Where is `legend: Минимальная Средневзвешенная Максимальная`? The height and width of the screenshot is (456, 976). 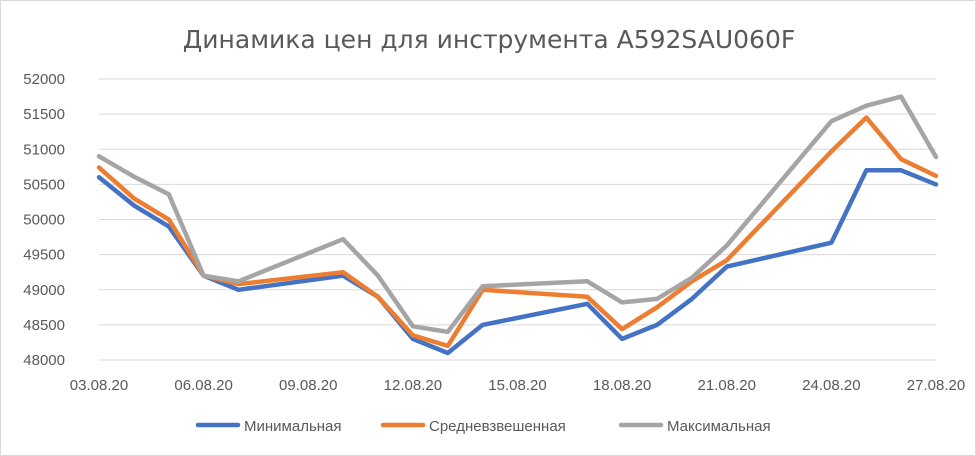 legend: Минимальная Средневзвешенная Максимальная is located at coordinates (483, 426).